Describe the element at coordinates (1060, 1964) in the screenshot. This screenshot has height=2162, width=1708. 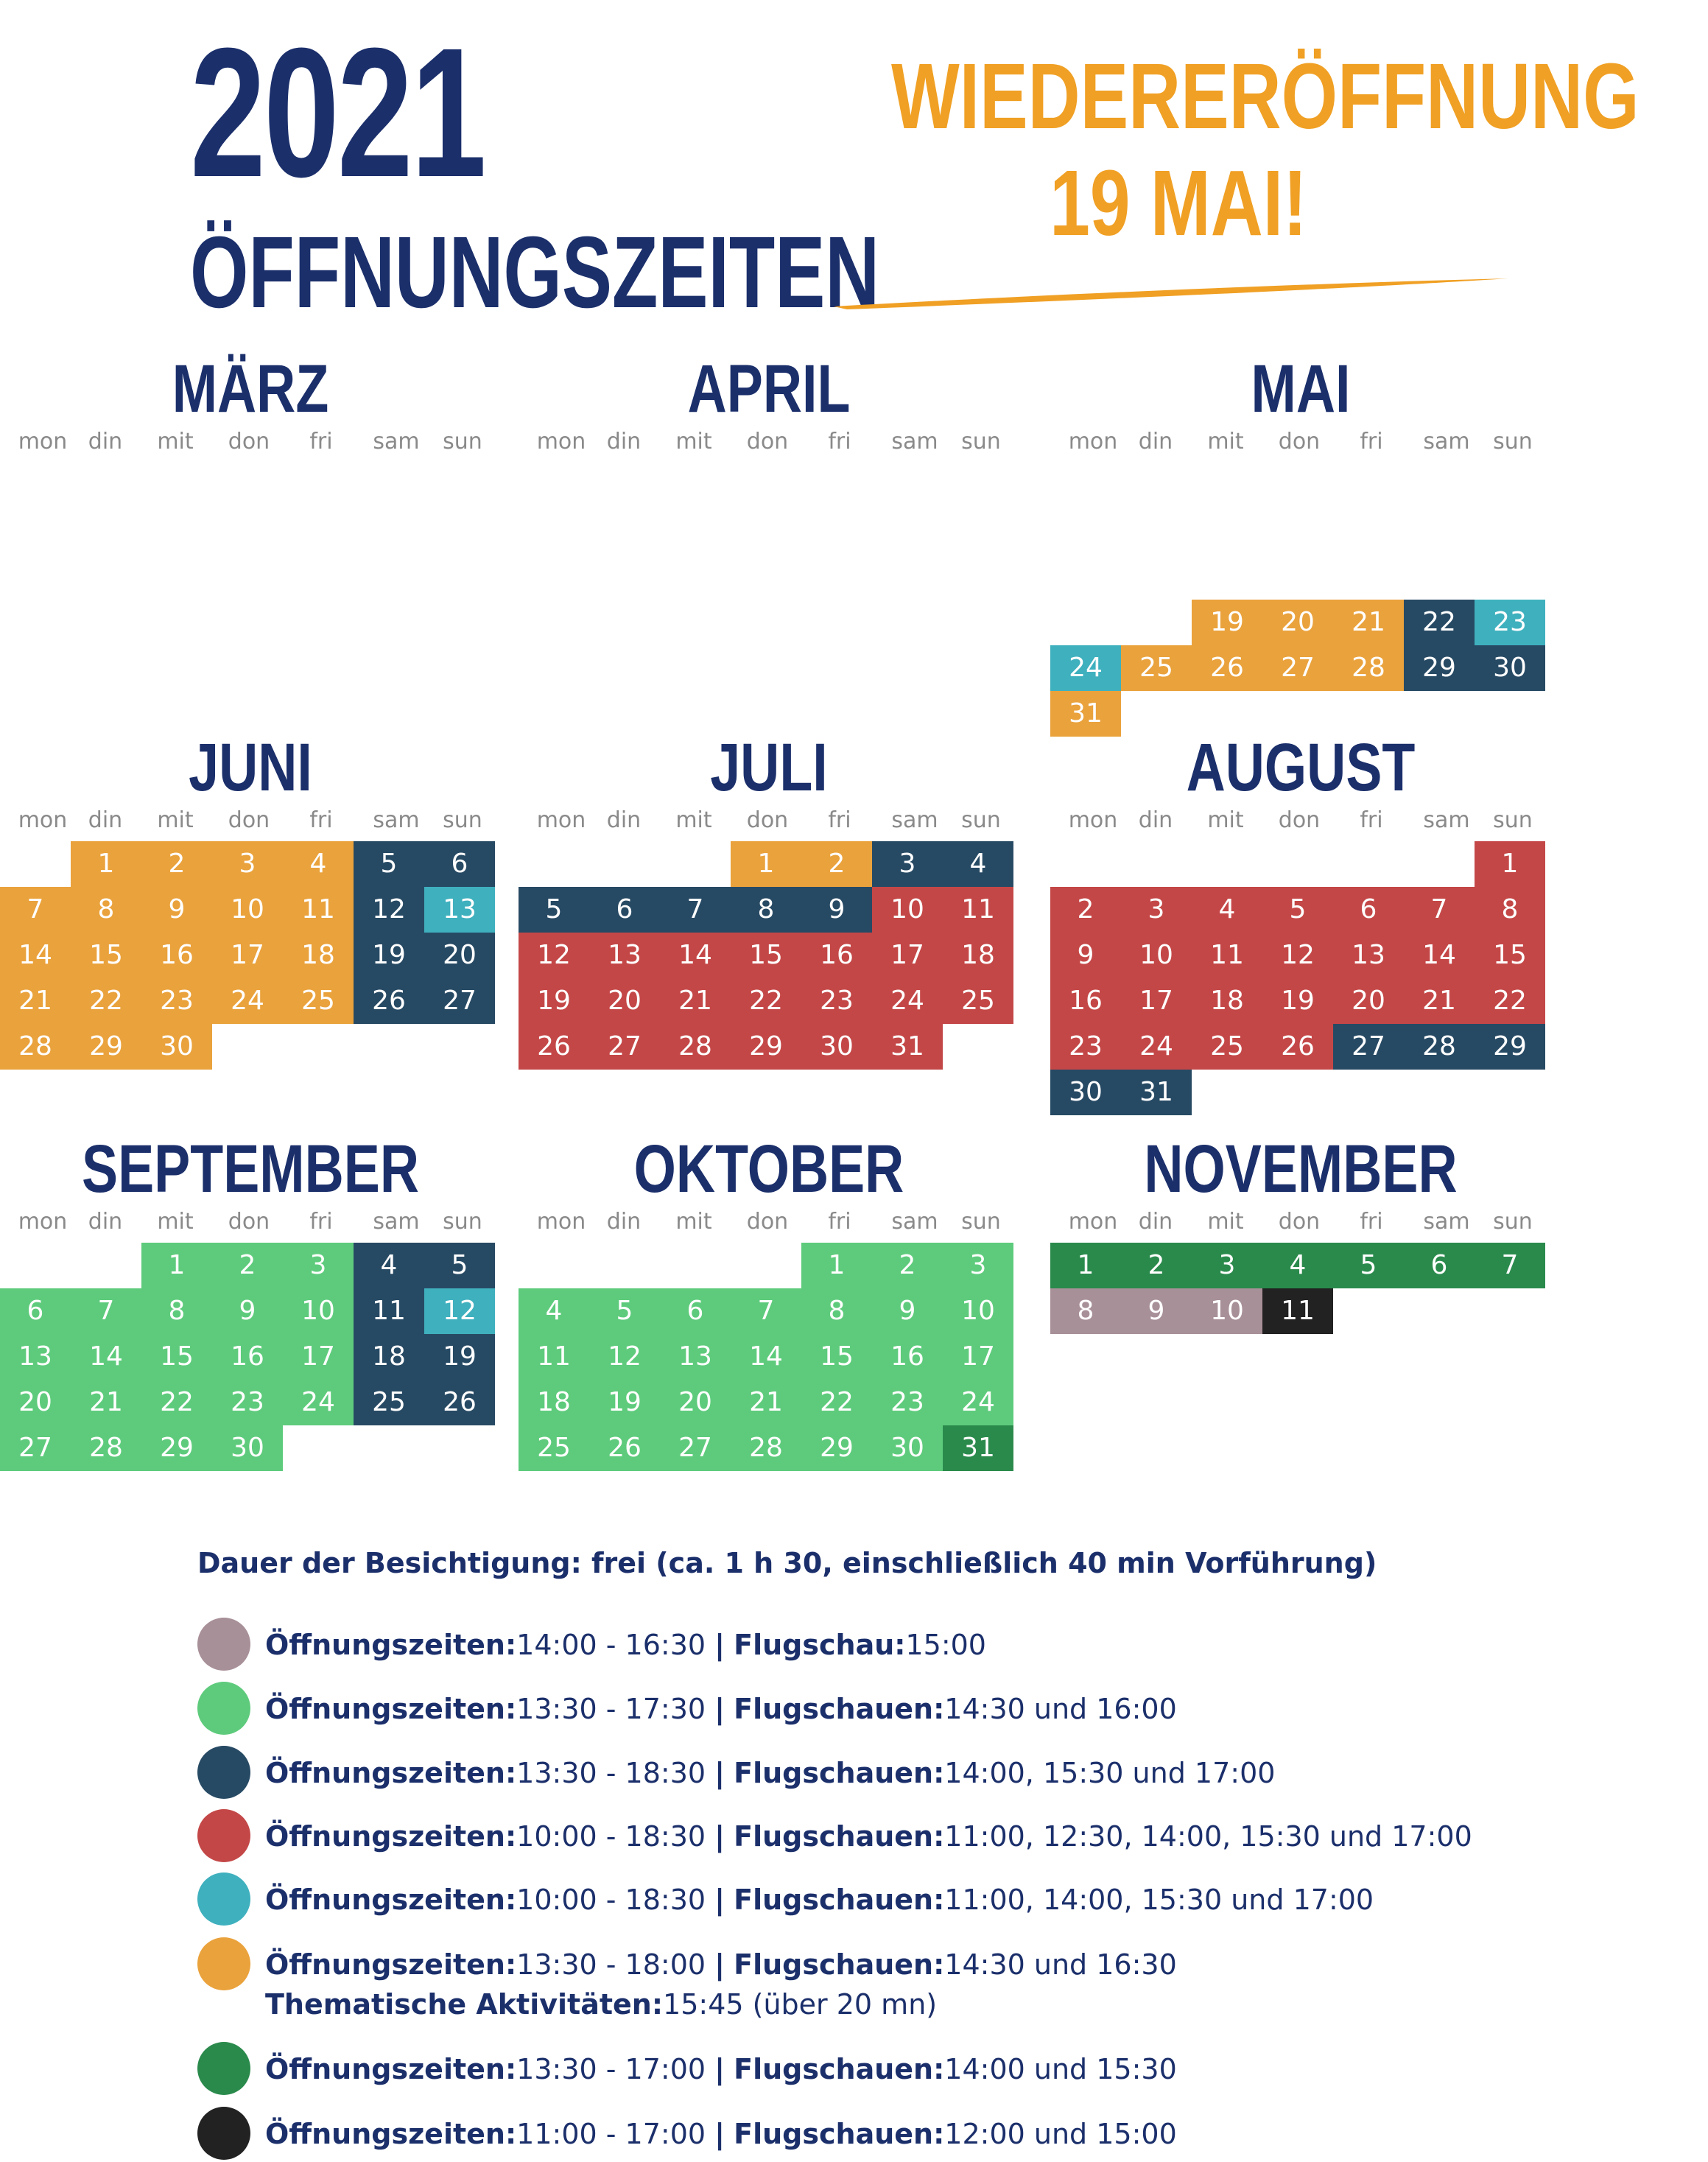
I see `shows-value: 14:30 und 16:30` at that location.